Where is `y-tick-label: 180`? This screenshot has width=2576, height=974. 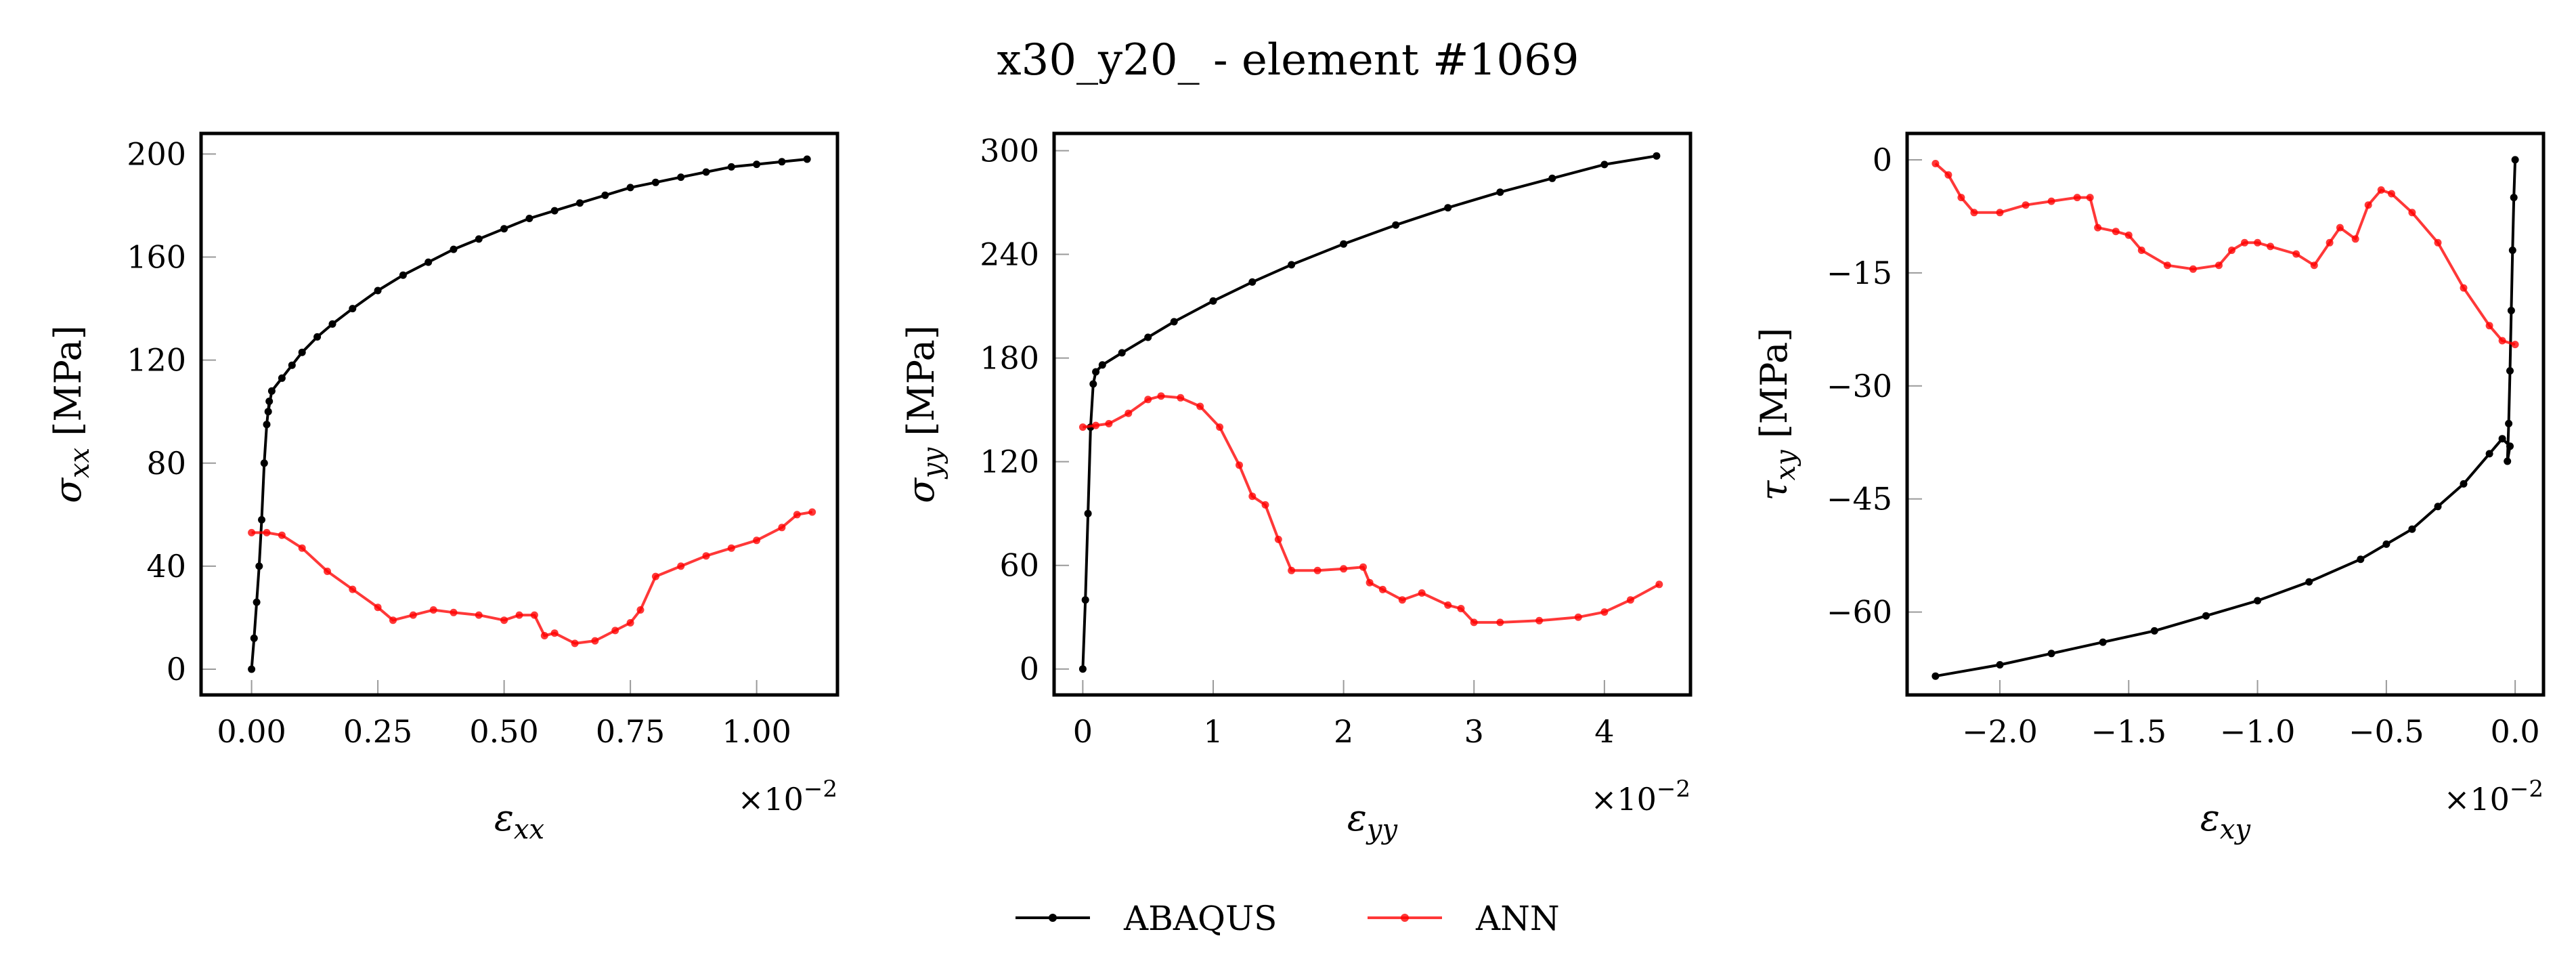
y-tick-label: 180 is located at coordinates (1009, 358).